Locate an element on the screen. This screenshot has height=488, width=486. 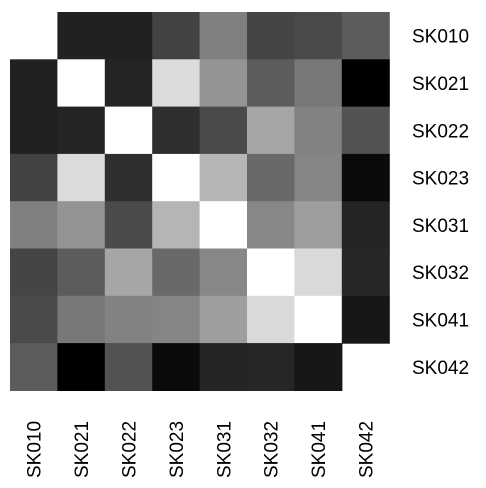
column-label: SK042 is located at coordinates (367, 449).